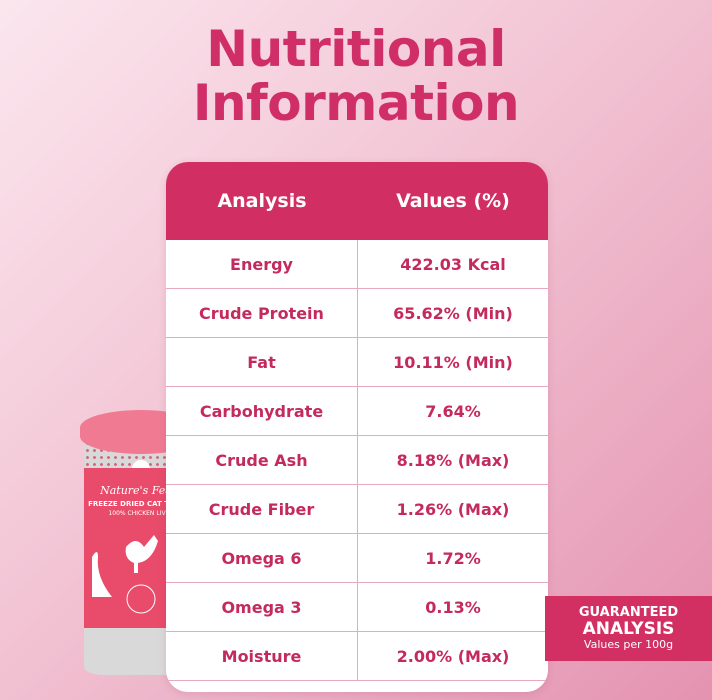  I want to click on table-row: Energy 422.03 Kcal, so click(357, 264).